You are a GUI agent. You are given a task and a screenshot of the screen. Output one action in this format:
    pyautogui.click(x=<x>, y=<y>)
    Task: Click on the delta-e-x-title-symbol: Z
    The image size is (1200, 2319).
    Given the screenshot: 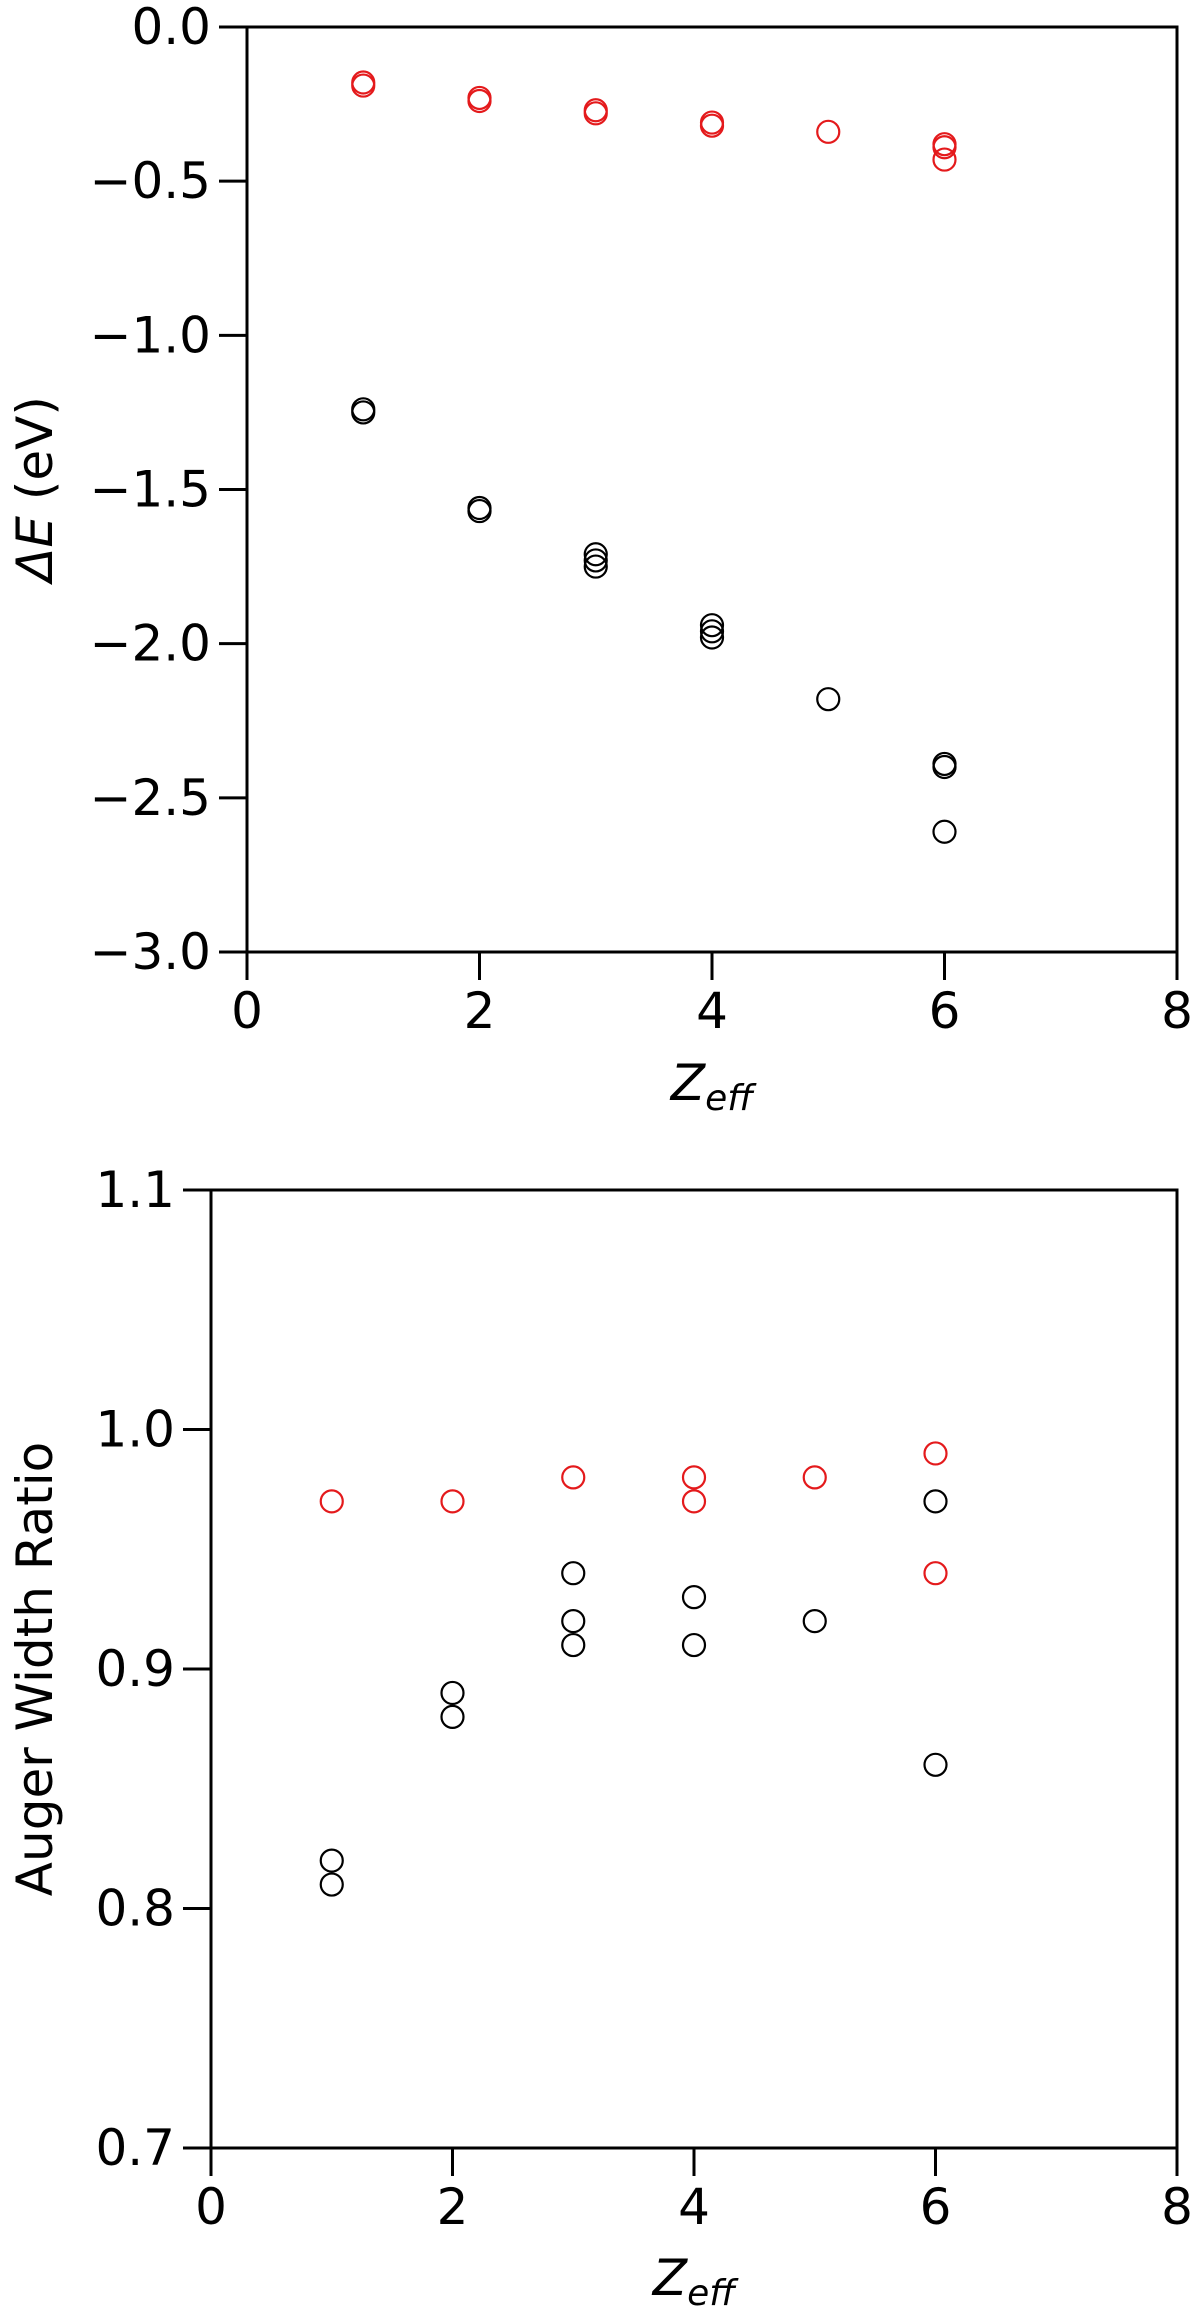 What is the action you would take?
    pyautogui.click(x=688, y=1083)
    